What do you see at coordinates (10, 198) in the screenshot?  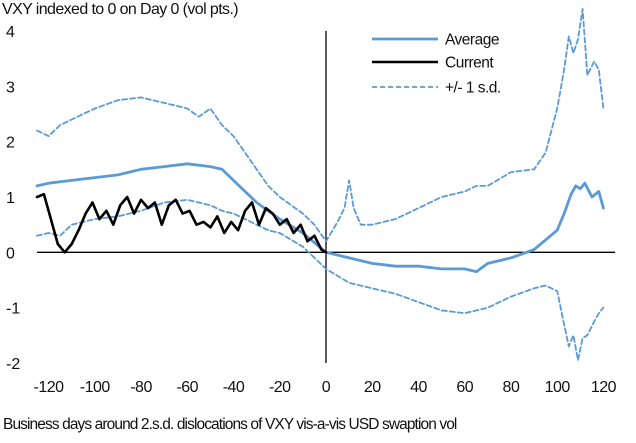 I see `y-tick-label: 1` at bounding box center [10, 198].